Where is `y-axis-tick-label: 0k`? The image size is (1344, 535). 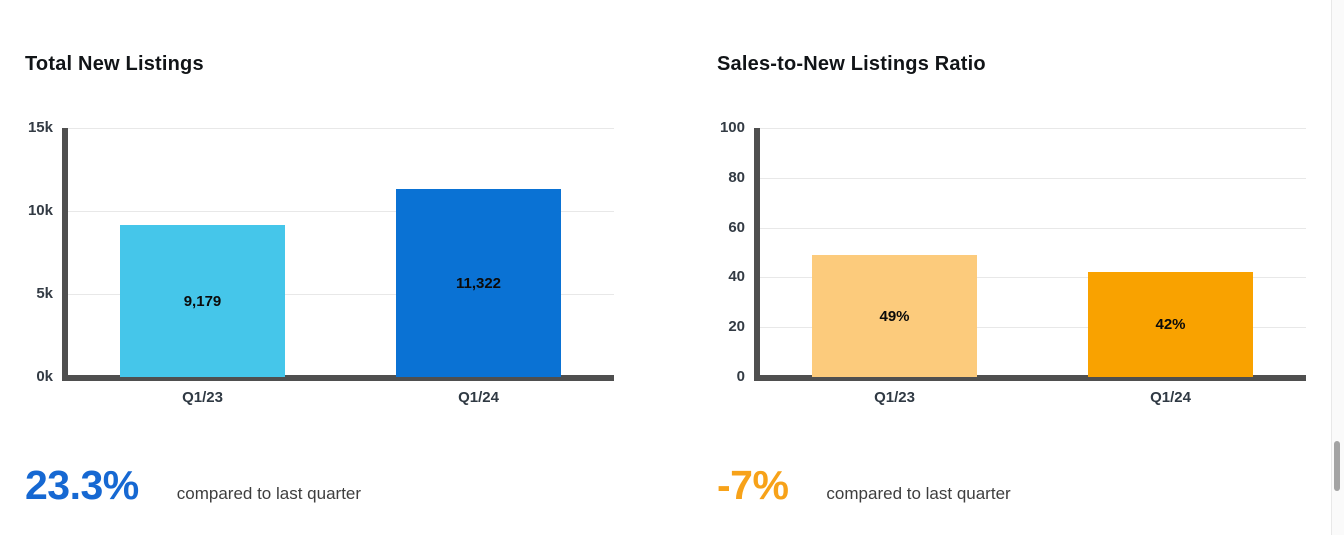 y-axis-tick-label: 0k is located at coordinates (44, 376).